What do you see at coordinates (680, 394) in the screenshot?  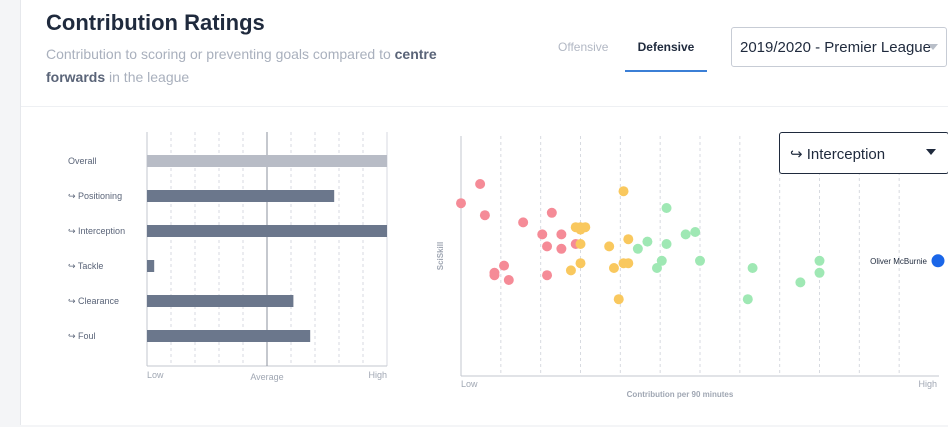 I see `scatter-x-label: Contribution per 90 minutes` at bounding box center [680, 394].